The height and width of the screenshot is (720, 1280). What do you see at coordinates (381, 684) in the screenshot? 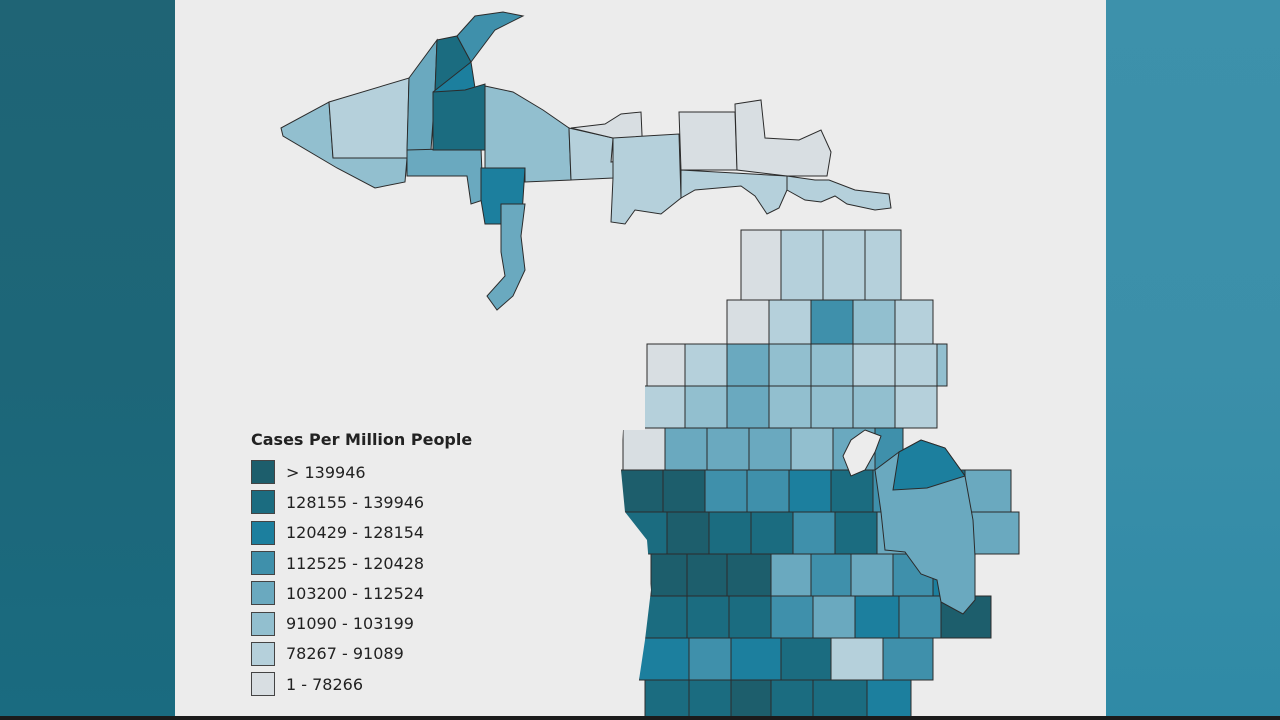
I see `legend-item: 1 - 78266` at bounding box center [381, 684].